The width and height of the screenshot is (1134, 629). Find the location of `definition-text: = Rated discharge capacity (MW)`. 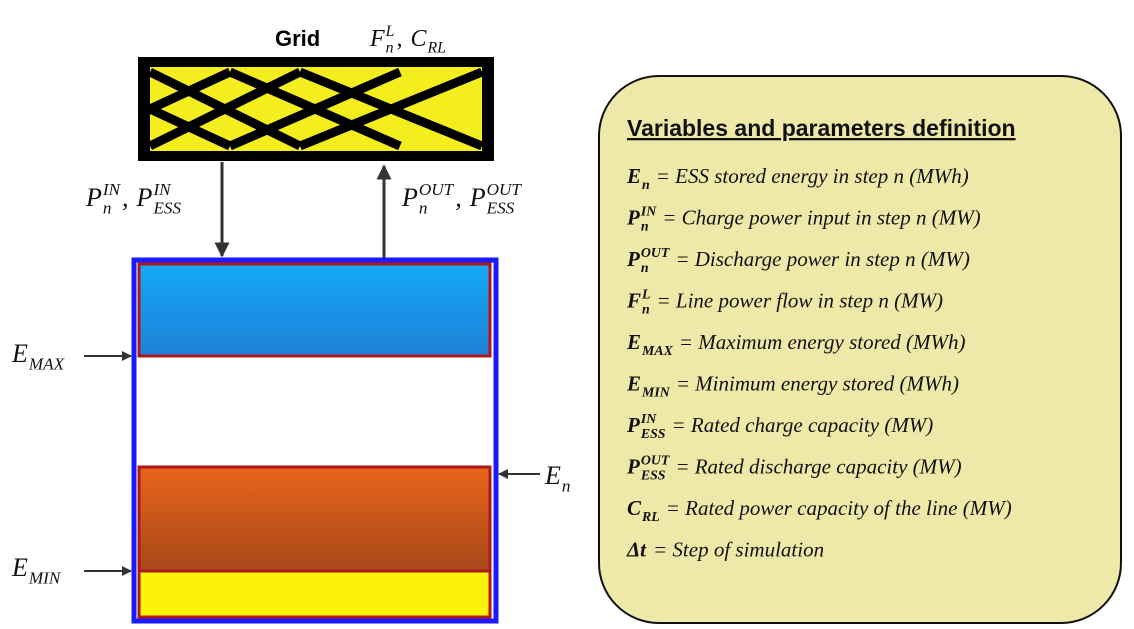

definition-text: = Rated discharge capacity (MW) is located at coordinates (818, 467).